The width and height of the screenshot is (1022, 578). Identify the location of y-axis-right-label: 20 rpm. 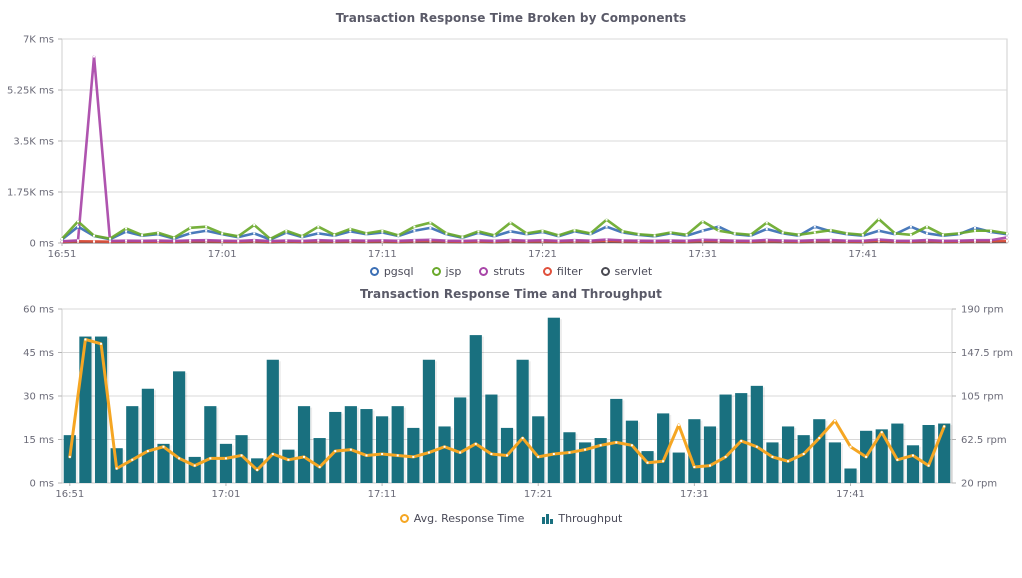
(979, 484).